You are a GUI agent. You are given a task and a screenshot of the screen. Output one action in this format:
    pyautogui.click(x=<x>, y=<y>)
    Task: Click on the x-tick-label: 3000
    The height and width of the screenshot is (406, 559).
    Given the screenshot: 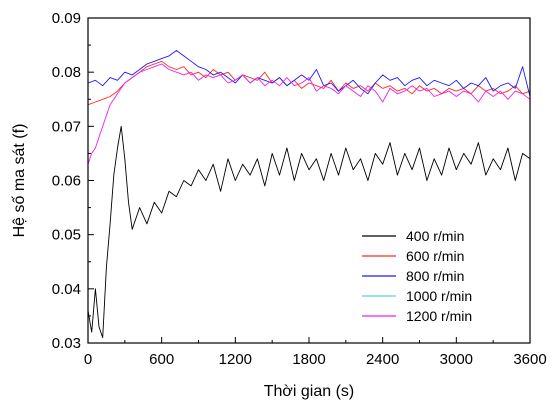 What is the action you would take?
    pyautogui.click(x=456, y=359)
    